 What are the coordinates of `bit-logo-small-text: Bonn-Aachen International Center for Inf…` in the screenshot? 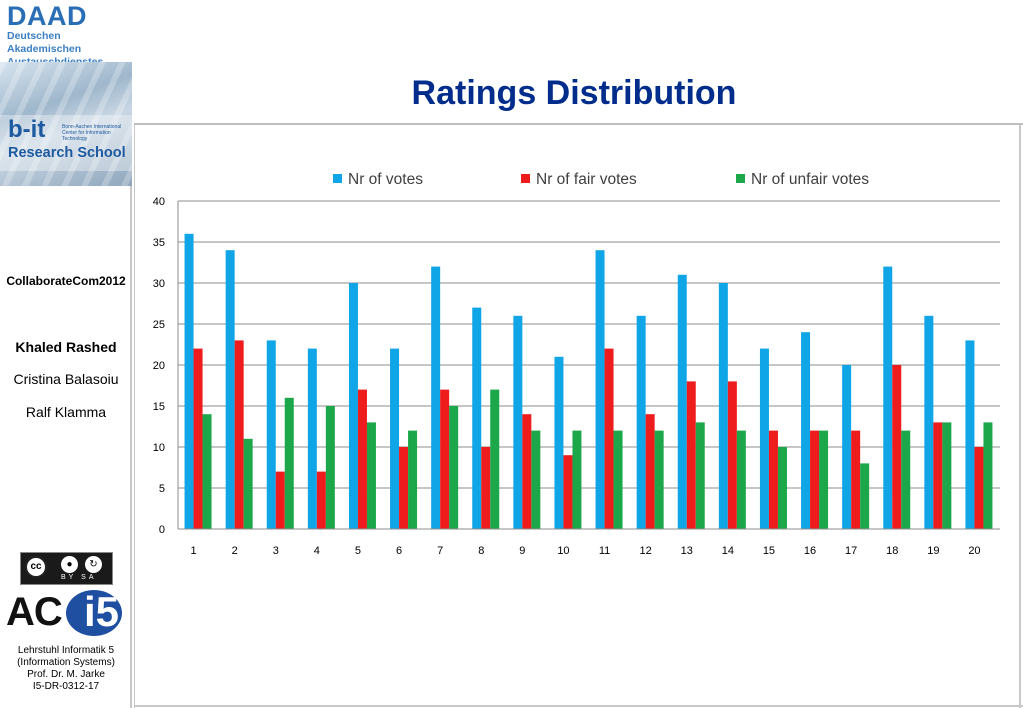 It's located at (92, 133).